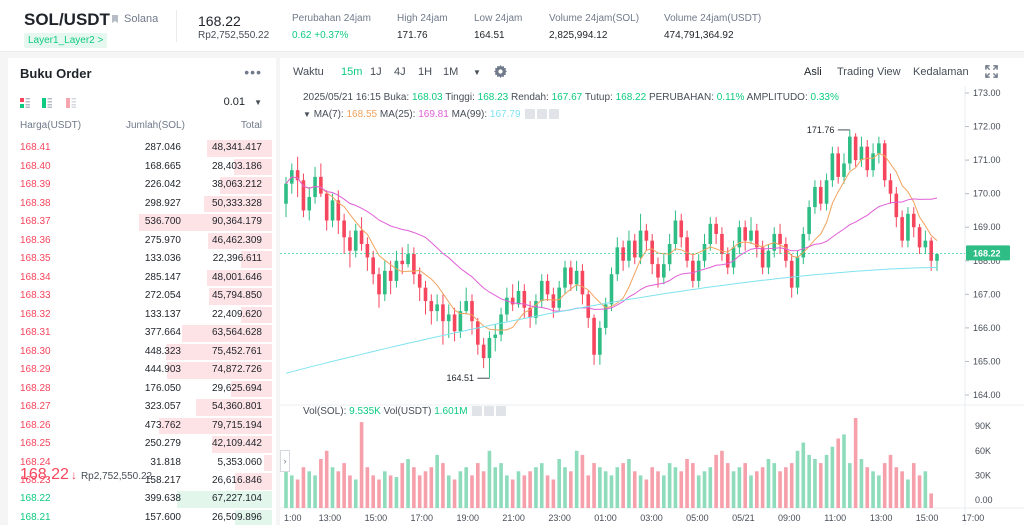  Describe the element at coordinates (498, 27) in the screenshot. I see `stat-2: Low 24jam 164.51` at that location.